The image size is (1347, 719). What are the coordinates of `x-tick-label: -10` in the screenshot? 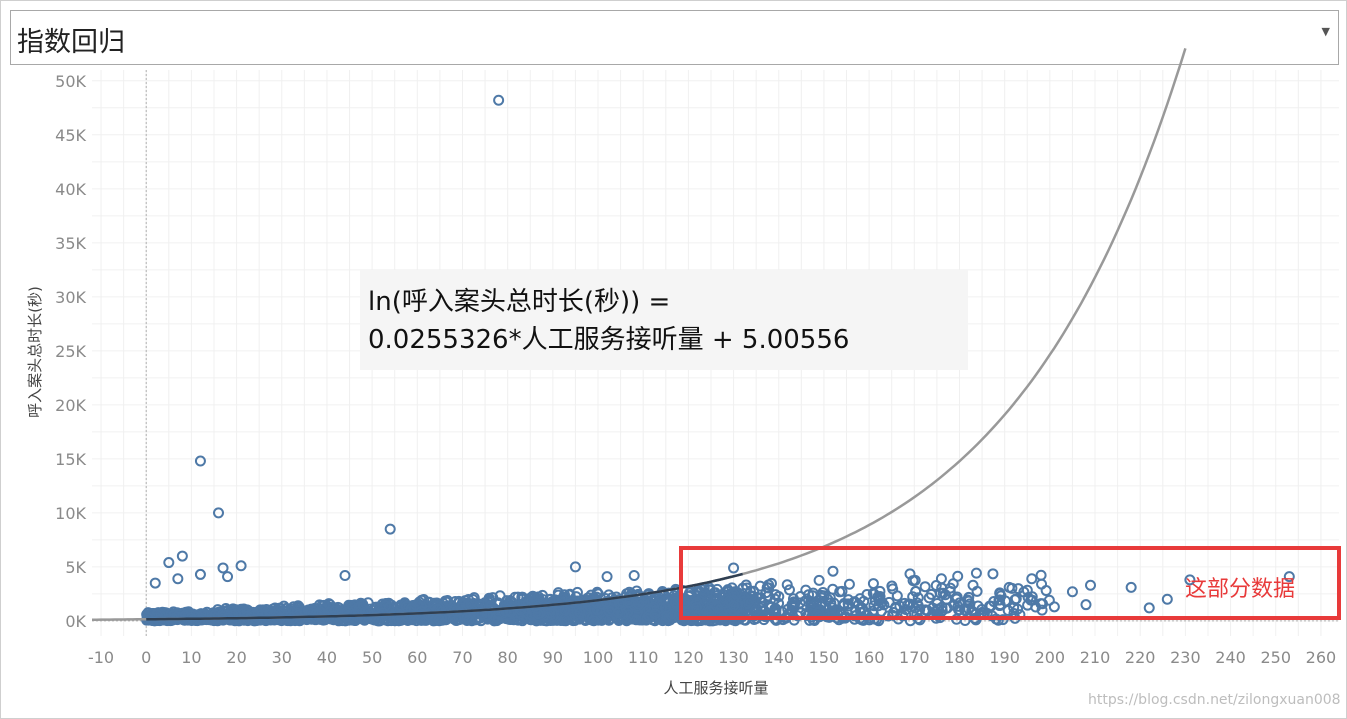 It's located at (101, 657).